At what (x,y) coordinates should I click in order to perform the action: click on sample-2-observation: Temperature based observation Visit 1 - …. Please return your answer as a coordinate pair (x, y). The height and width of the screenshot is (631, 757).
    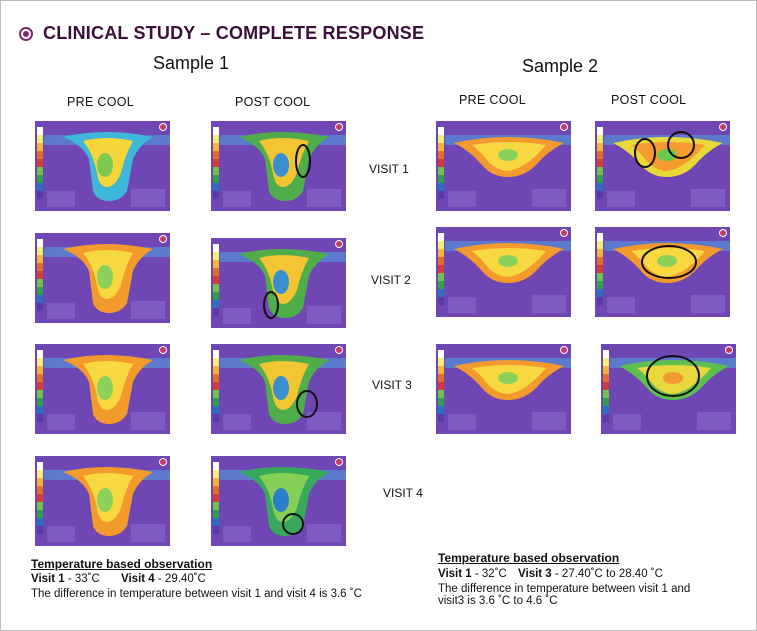
    Looking at the image, I should click on (593, 579).